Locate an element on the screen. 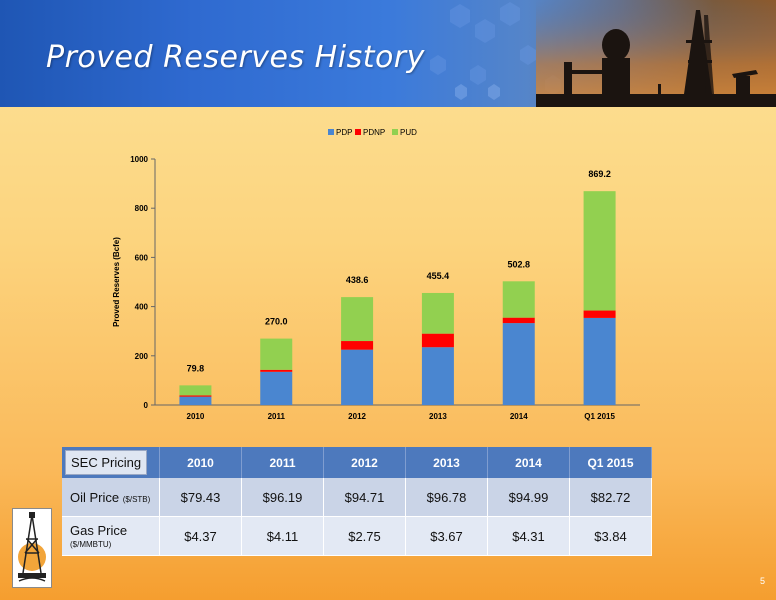  oil-price-value: $94.71 is located at coordinates (364, 497).